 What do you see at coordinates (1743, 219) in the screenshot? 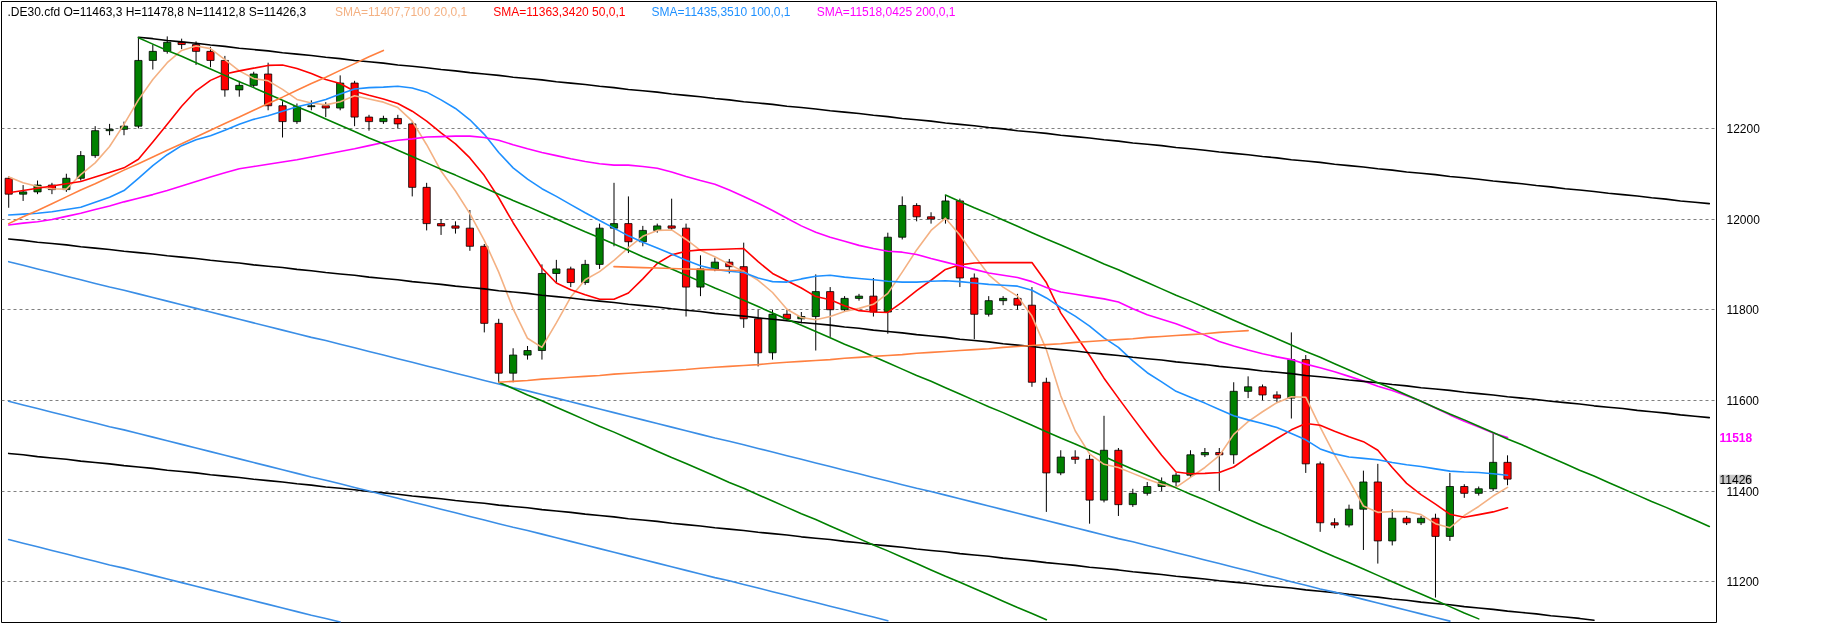
I see `y-tick-label: 12000` at bounding box center [1743, 219].